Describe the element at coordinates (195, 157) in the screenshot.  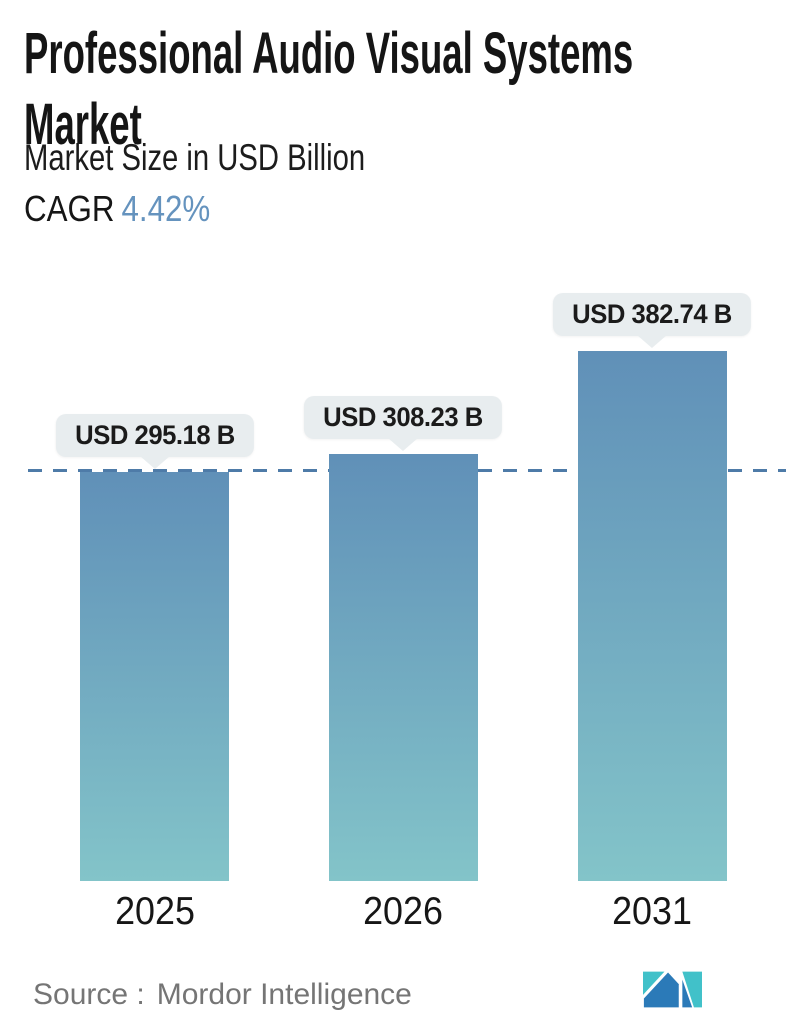
I see `page-subtitle: Market Size in USD Billion` at that location.